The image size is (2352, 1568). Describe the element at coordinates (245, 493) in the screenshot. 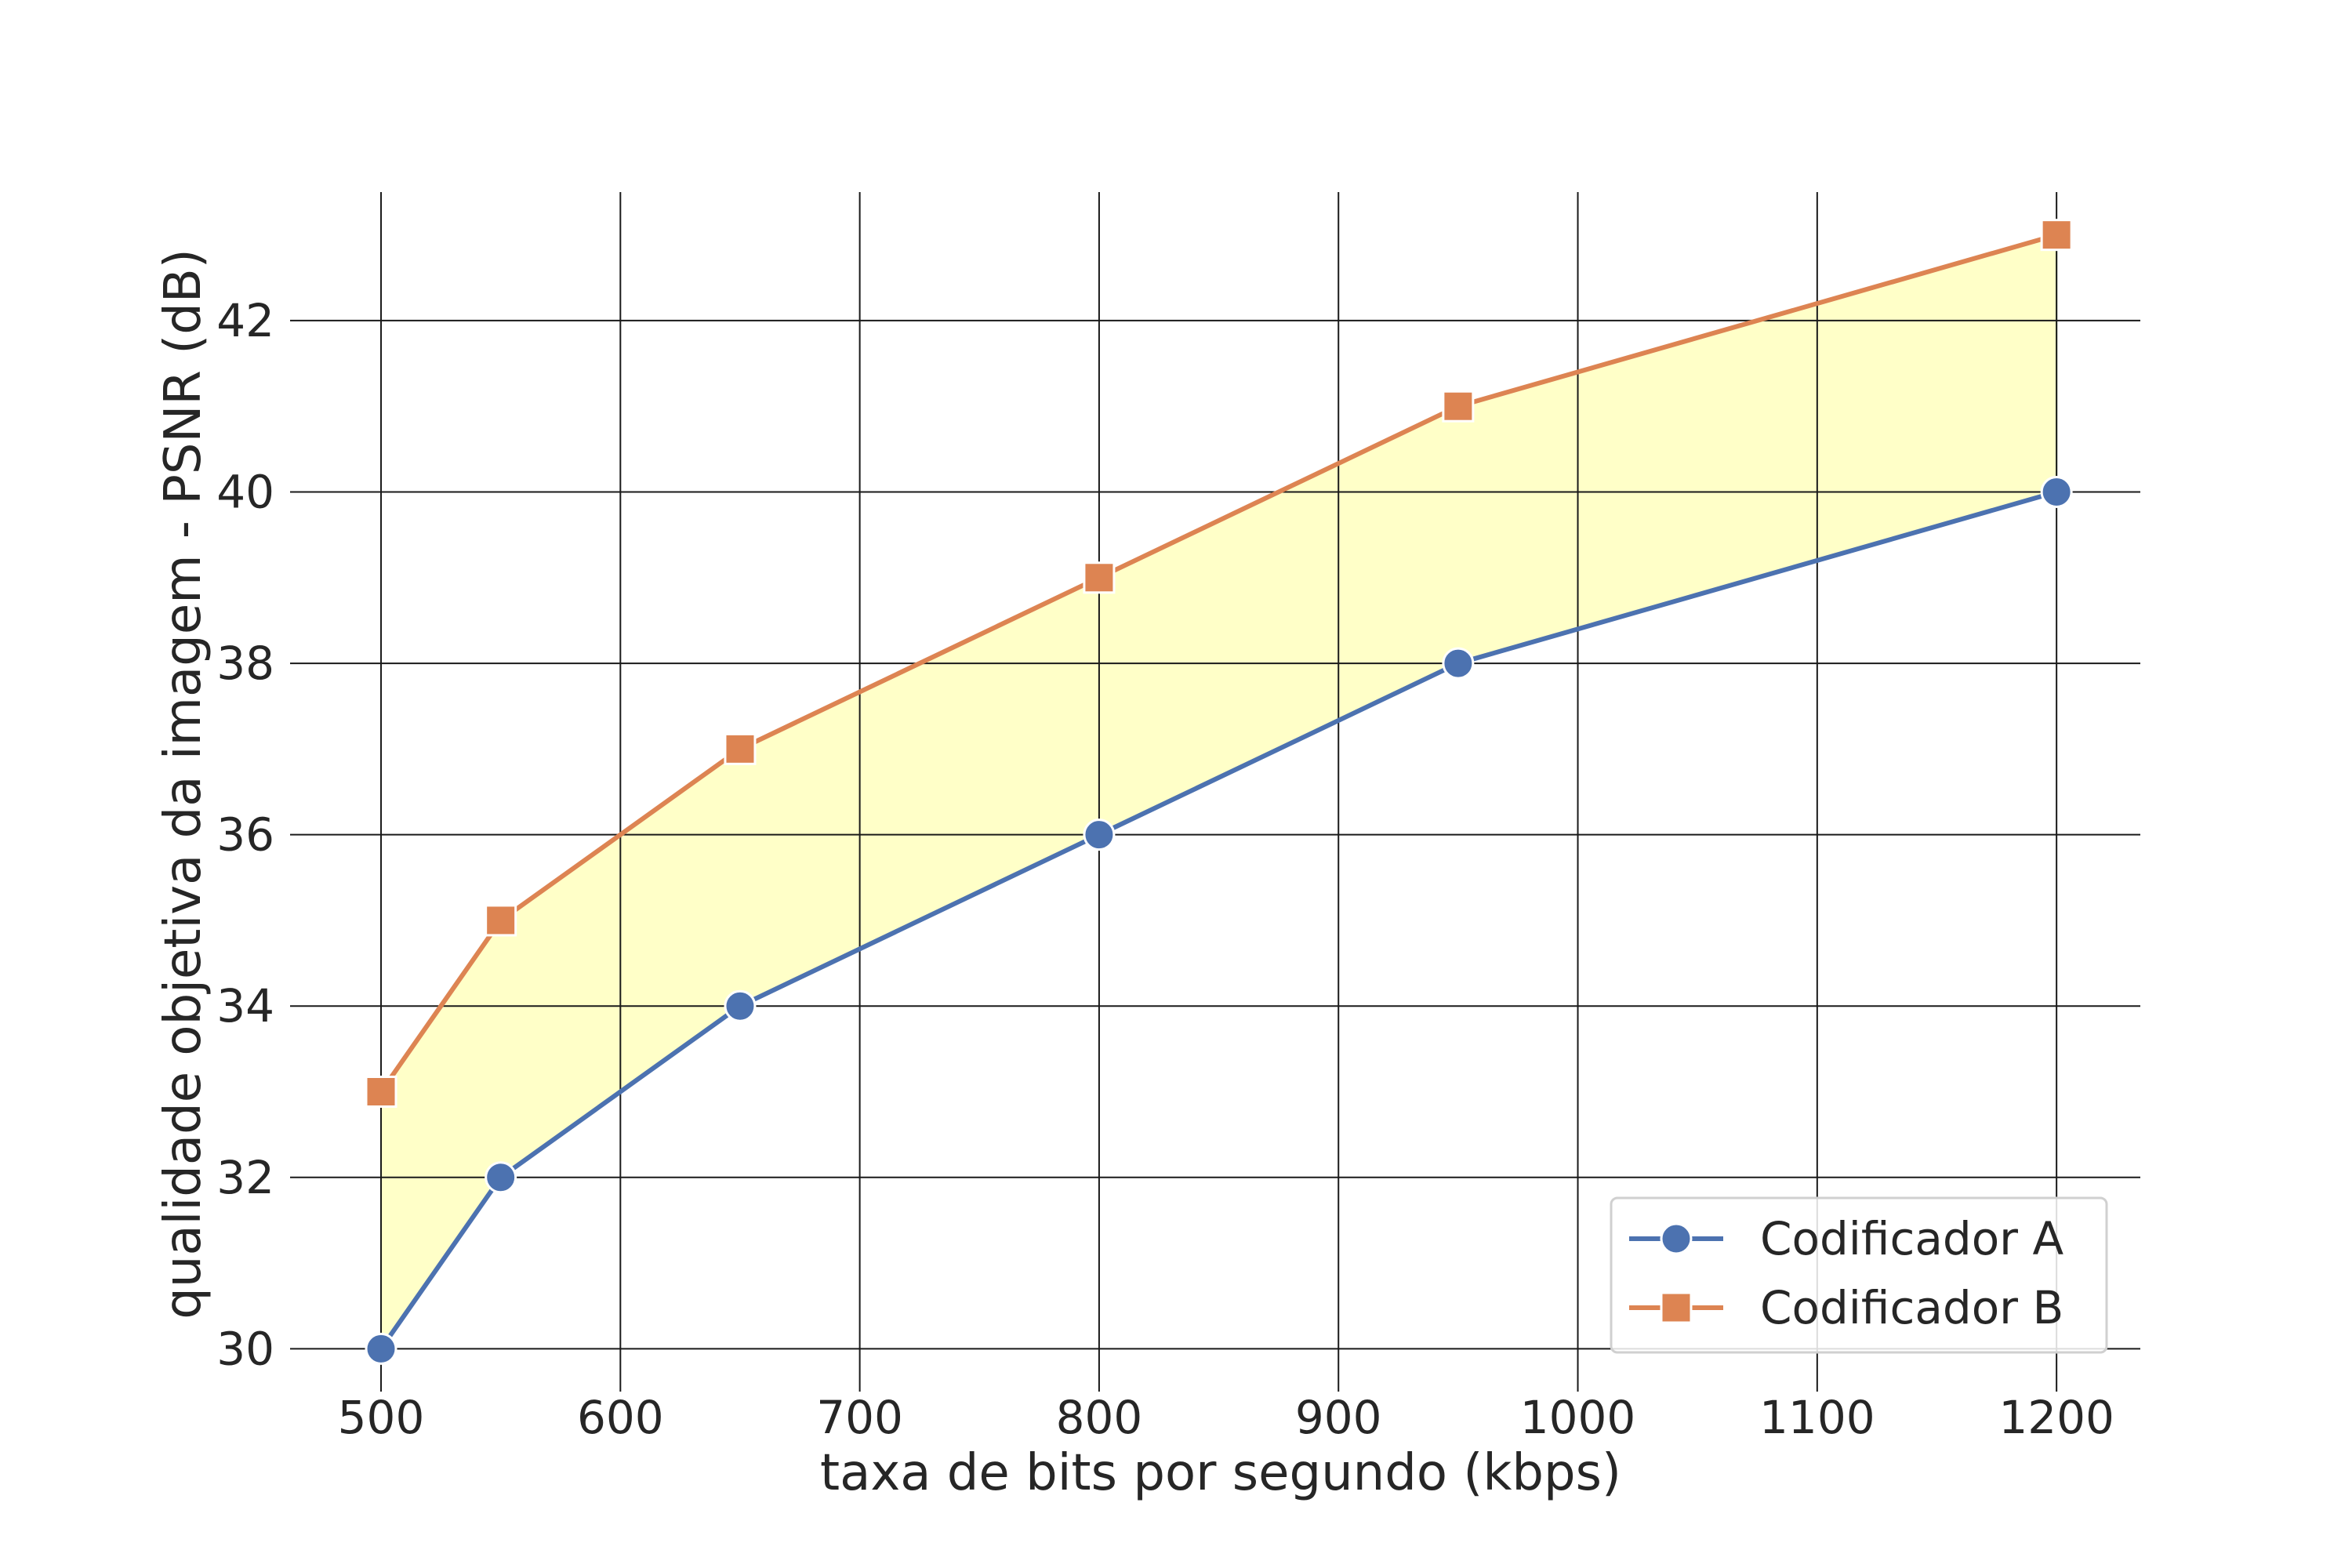

I see `y-tick-label: 40` at that location.